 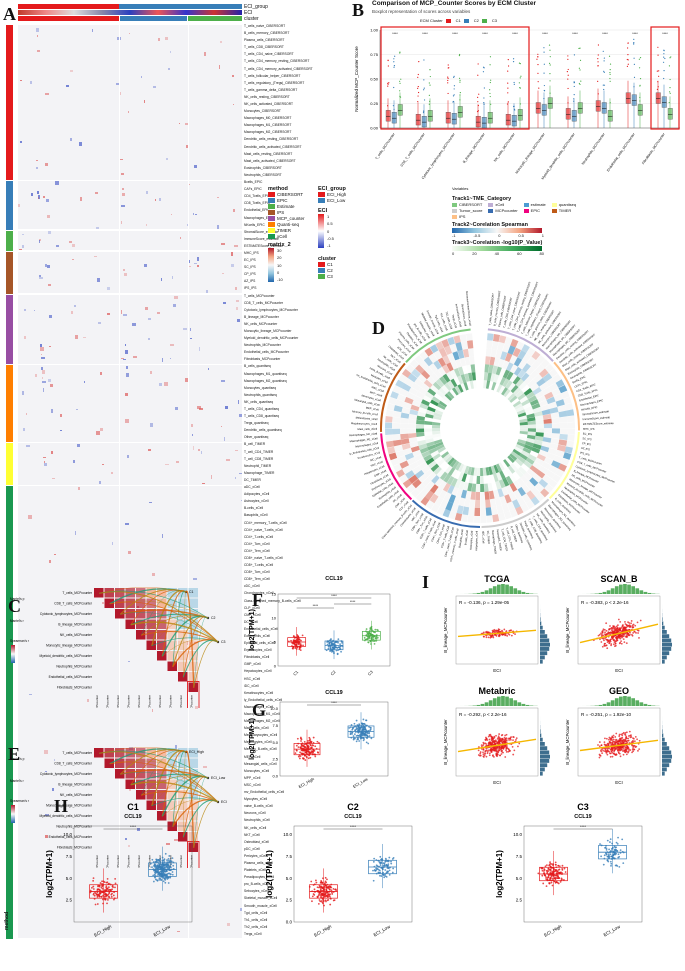 What do you see at coordinates (263, 557) in the screenshot?
I see `heatmap-row-label: CD8+_naive_T-cells_xCell` at bounding box center [263, 557].